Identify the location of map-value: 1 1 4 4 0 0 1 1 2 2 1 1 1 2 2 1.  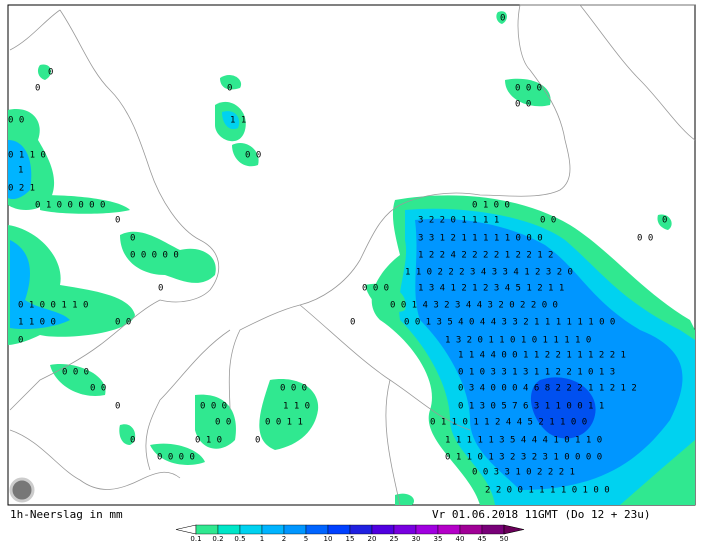
(542, 356).